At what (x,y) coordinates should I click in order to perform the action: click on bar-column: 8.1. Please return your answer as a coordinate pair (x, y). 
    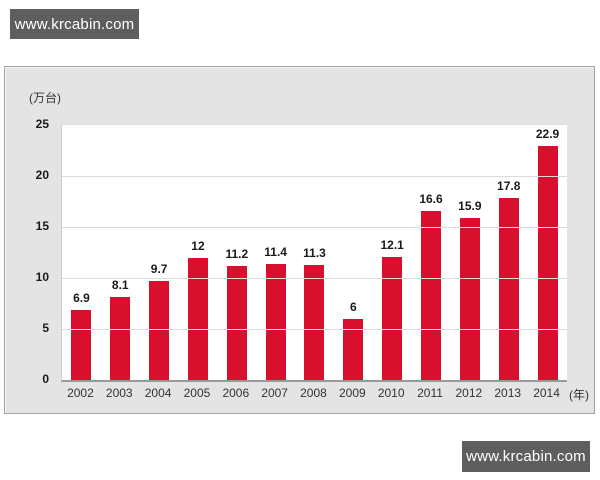
    Looking at the image, I should click on (120, 252).